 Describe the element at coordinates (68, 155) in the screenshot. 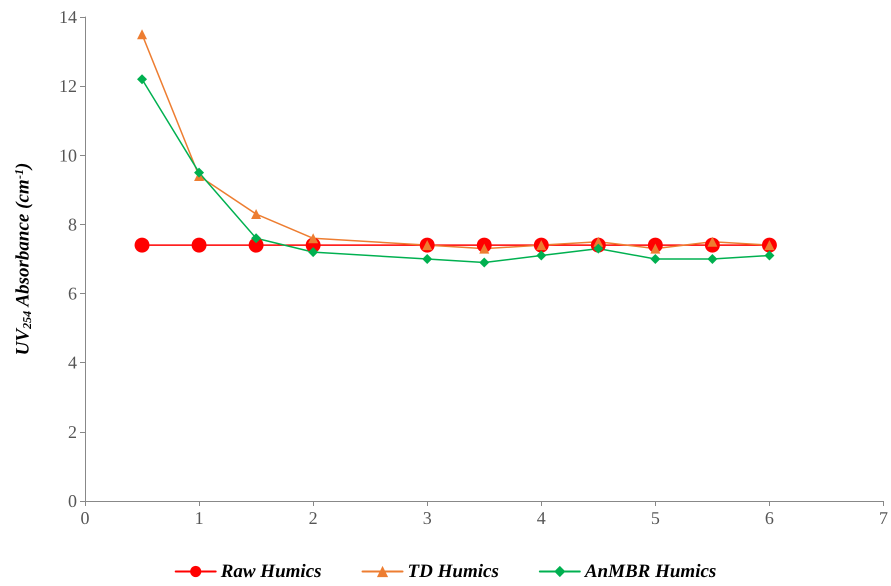

I see `y-tick-label: 10` at that location.